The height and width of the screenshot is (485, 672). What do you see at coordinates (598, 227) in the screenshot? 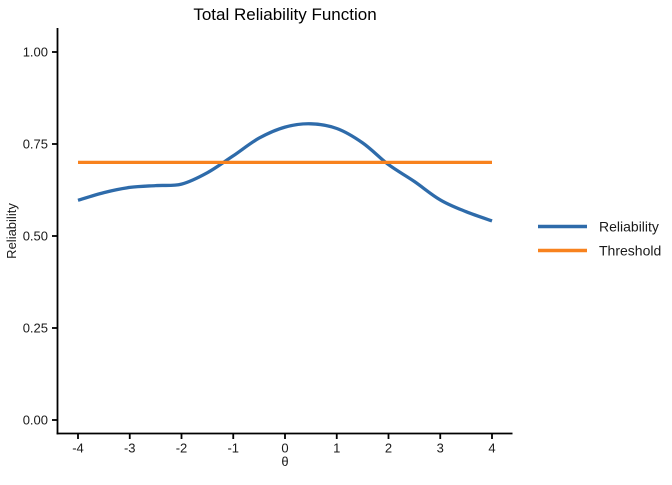
I see `legend-item-reliability: Reliability` at bounding box center [598, 227].